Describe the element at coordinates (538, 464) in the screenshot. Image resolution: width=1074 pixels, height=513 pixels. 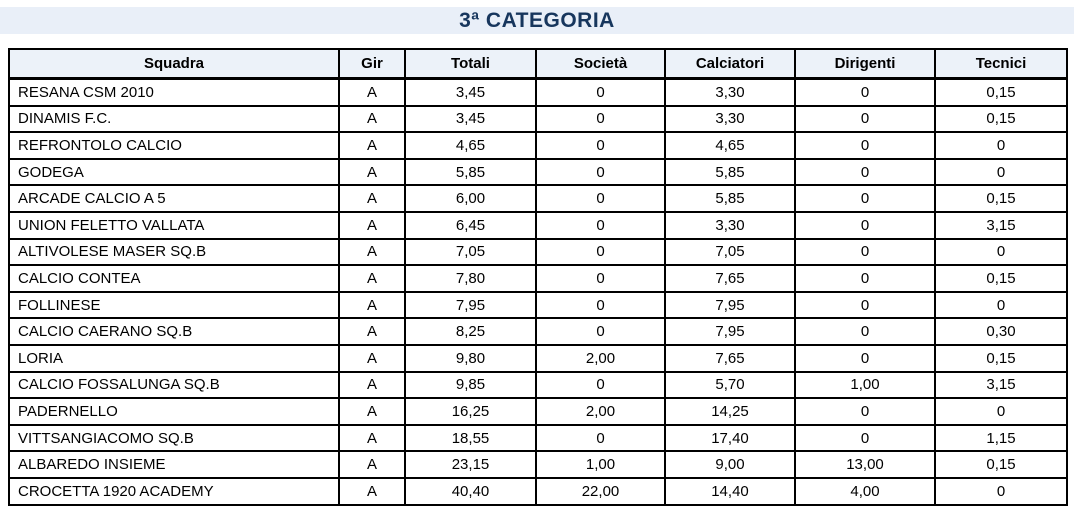
I see `table-row: ALBAREDO INSIEME A 23,15 1,00 9,00 13,00 0,15` at that location.